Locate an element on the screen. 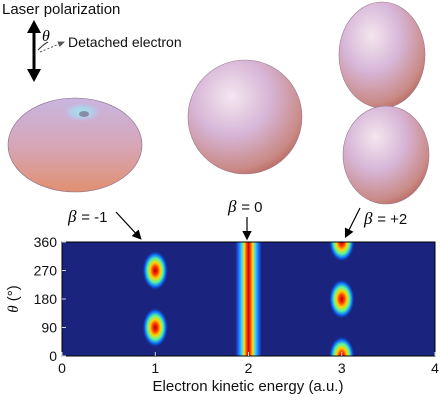  x-tick-label: 2 is located at coordinates (249, 368).